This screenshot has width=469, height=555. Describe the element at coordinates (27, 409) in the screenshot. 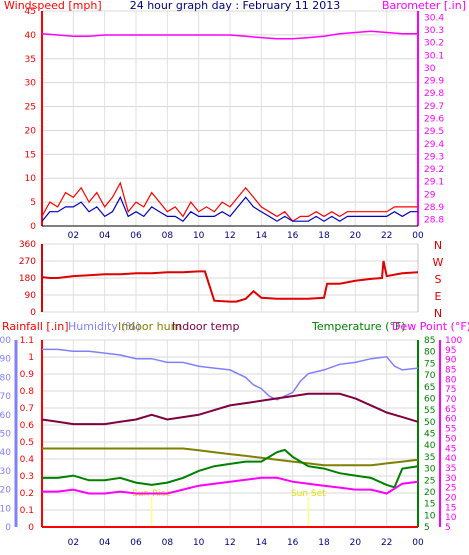

I see `rain-tick-label: 0.7` at that location.